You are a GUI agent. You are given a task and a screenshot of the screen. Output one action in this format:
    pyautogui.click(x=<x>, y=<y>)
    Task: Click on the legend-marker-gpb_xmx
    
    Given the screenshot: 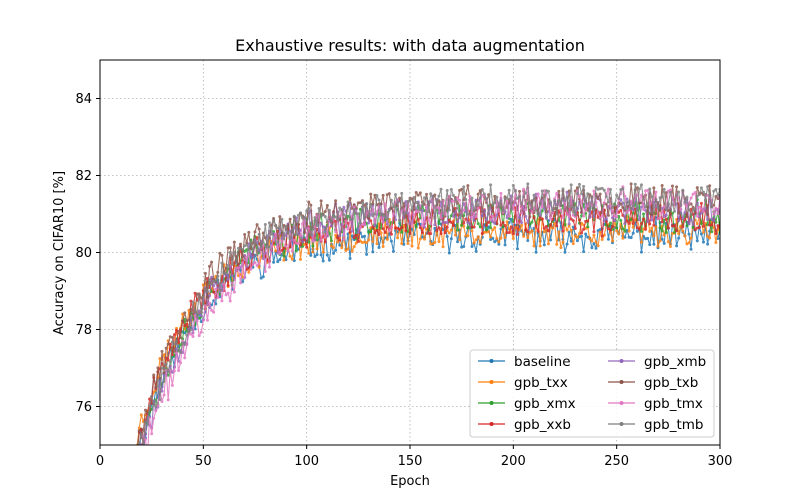 What is the action you would take?
    pyautogui.click(x=491, y=403)
    